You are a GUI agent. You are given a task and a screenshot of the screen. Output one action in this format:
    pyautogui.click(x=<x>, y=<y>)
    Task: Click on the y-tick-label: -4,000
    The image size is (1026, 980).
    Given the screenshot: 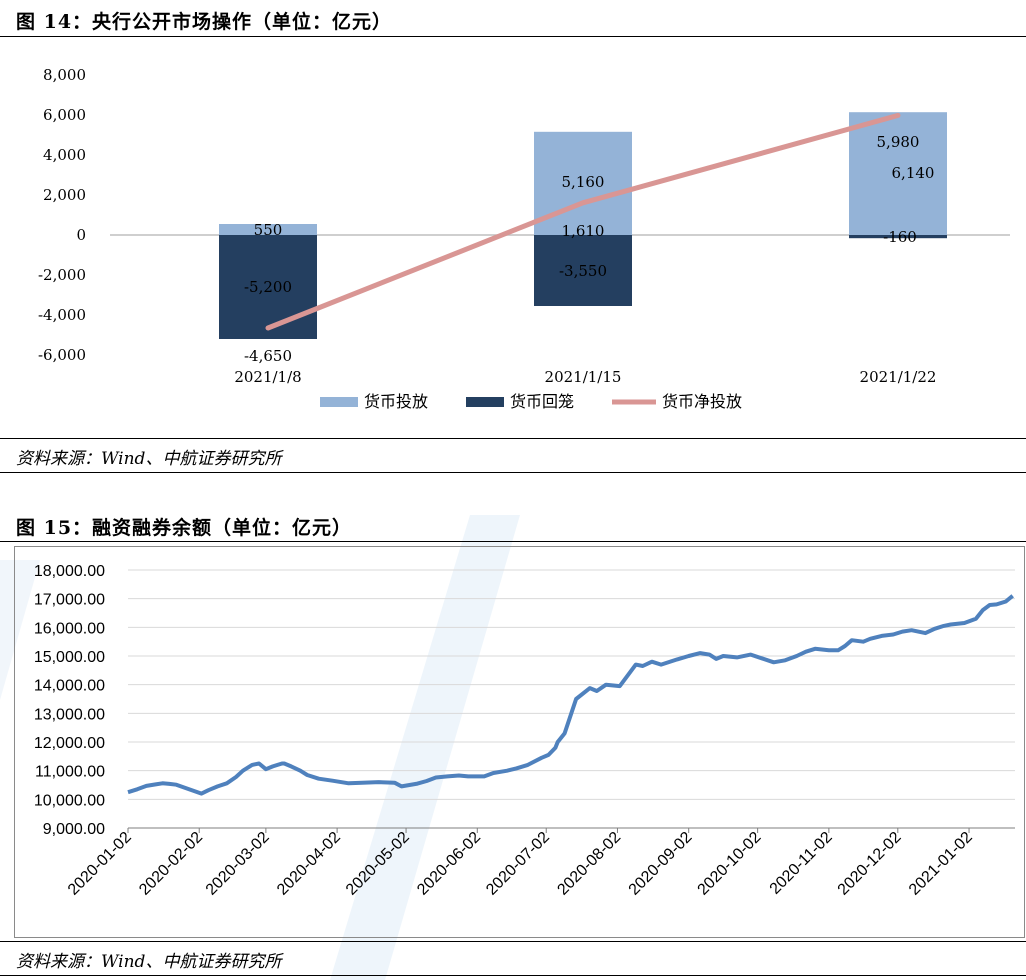 What is the action you would take?
    pyautogui.click(x=62, y=315)
    